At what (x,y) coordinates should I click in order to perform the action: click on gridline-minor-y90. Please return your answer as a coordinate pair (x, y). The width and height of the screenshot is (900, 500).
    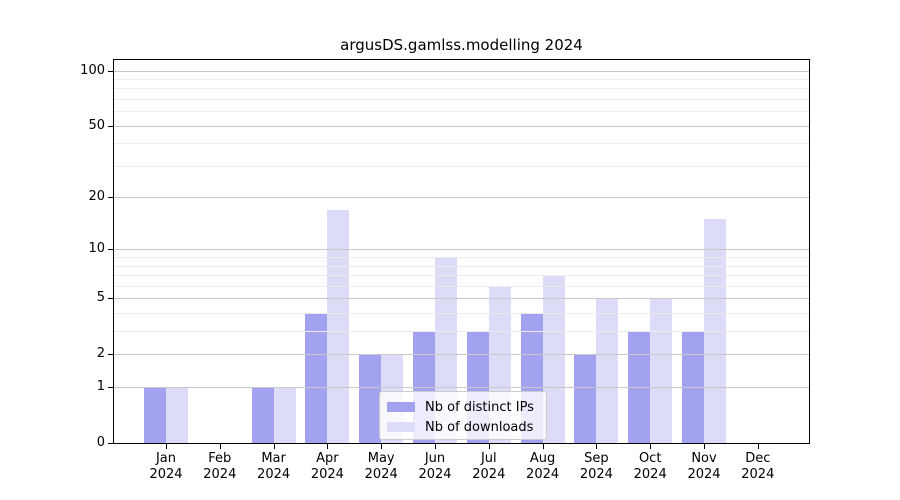
    Looking at the image, I should click on (461, 79).